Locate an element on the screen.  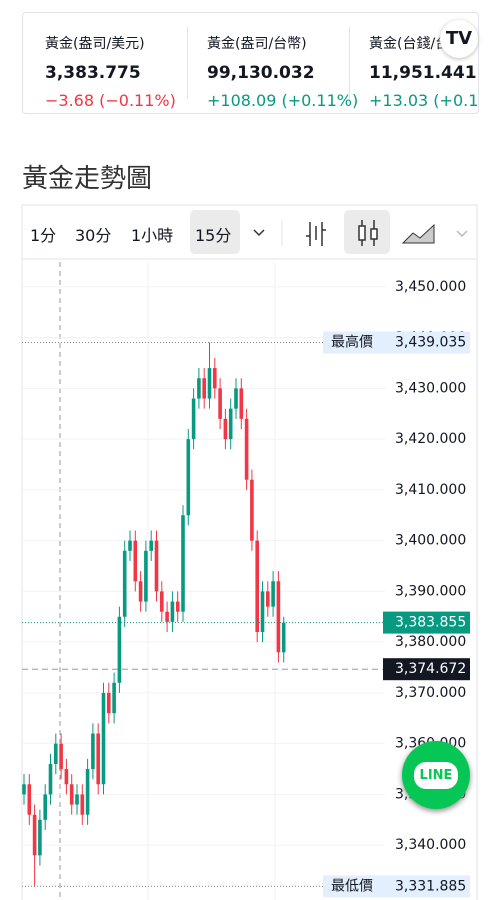
ticker-name: 黃金(盎司/美元) is located at coordinates (95, 44).